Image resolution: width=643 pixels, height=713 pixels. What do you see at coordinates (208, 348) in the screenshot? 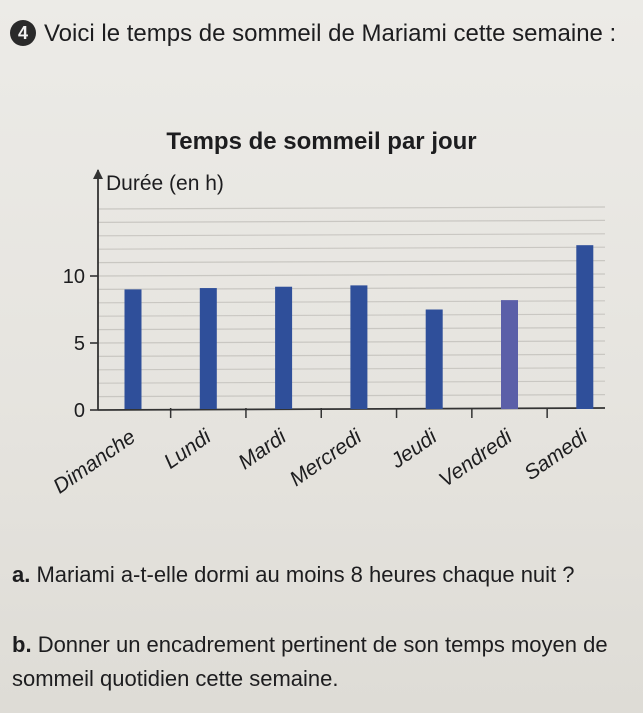
I see `bar-lundi` at bounding box center [208, 348].